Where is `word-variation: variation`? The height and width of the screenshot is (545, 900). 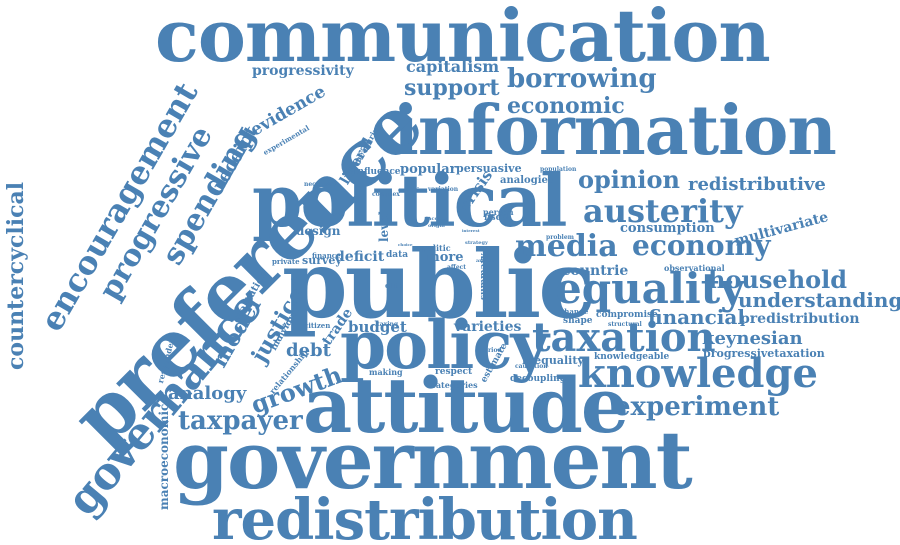
word-variation: variation is located at coordinates (443, 189).